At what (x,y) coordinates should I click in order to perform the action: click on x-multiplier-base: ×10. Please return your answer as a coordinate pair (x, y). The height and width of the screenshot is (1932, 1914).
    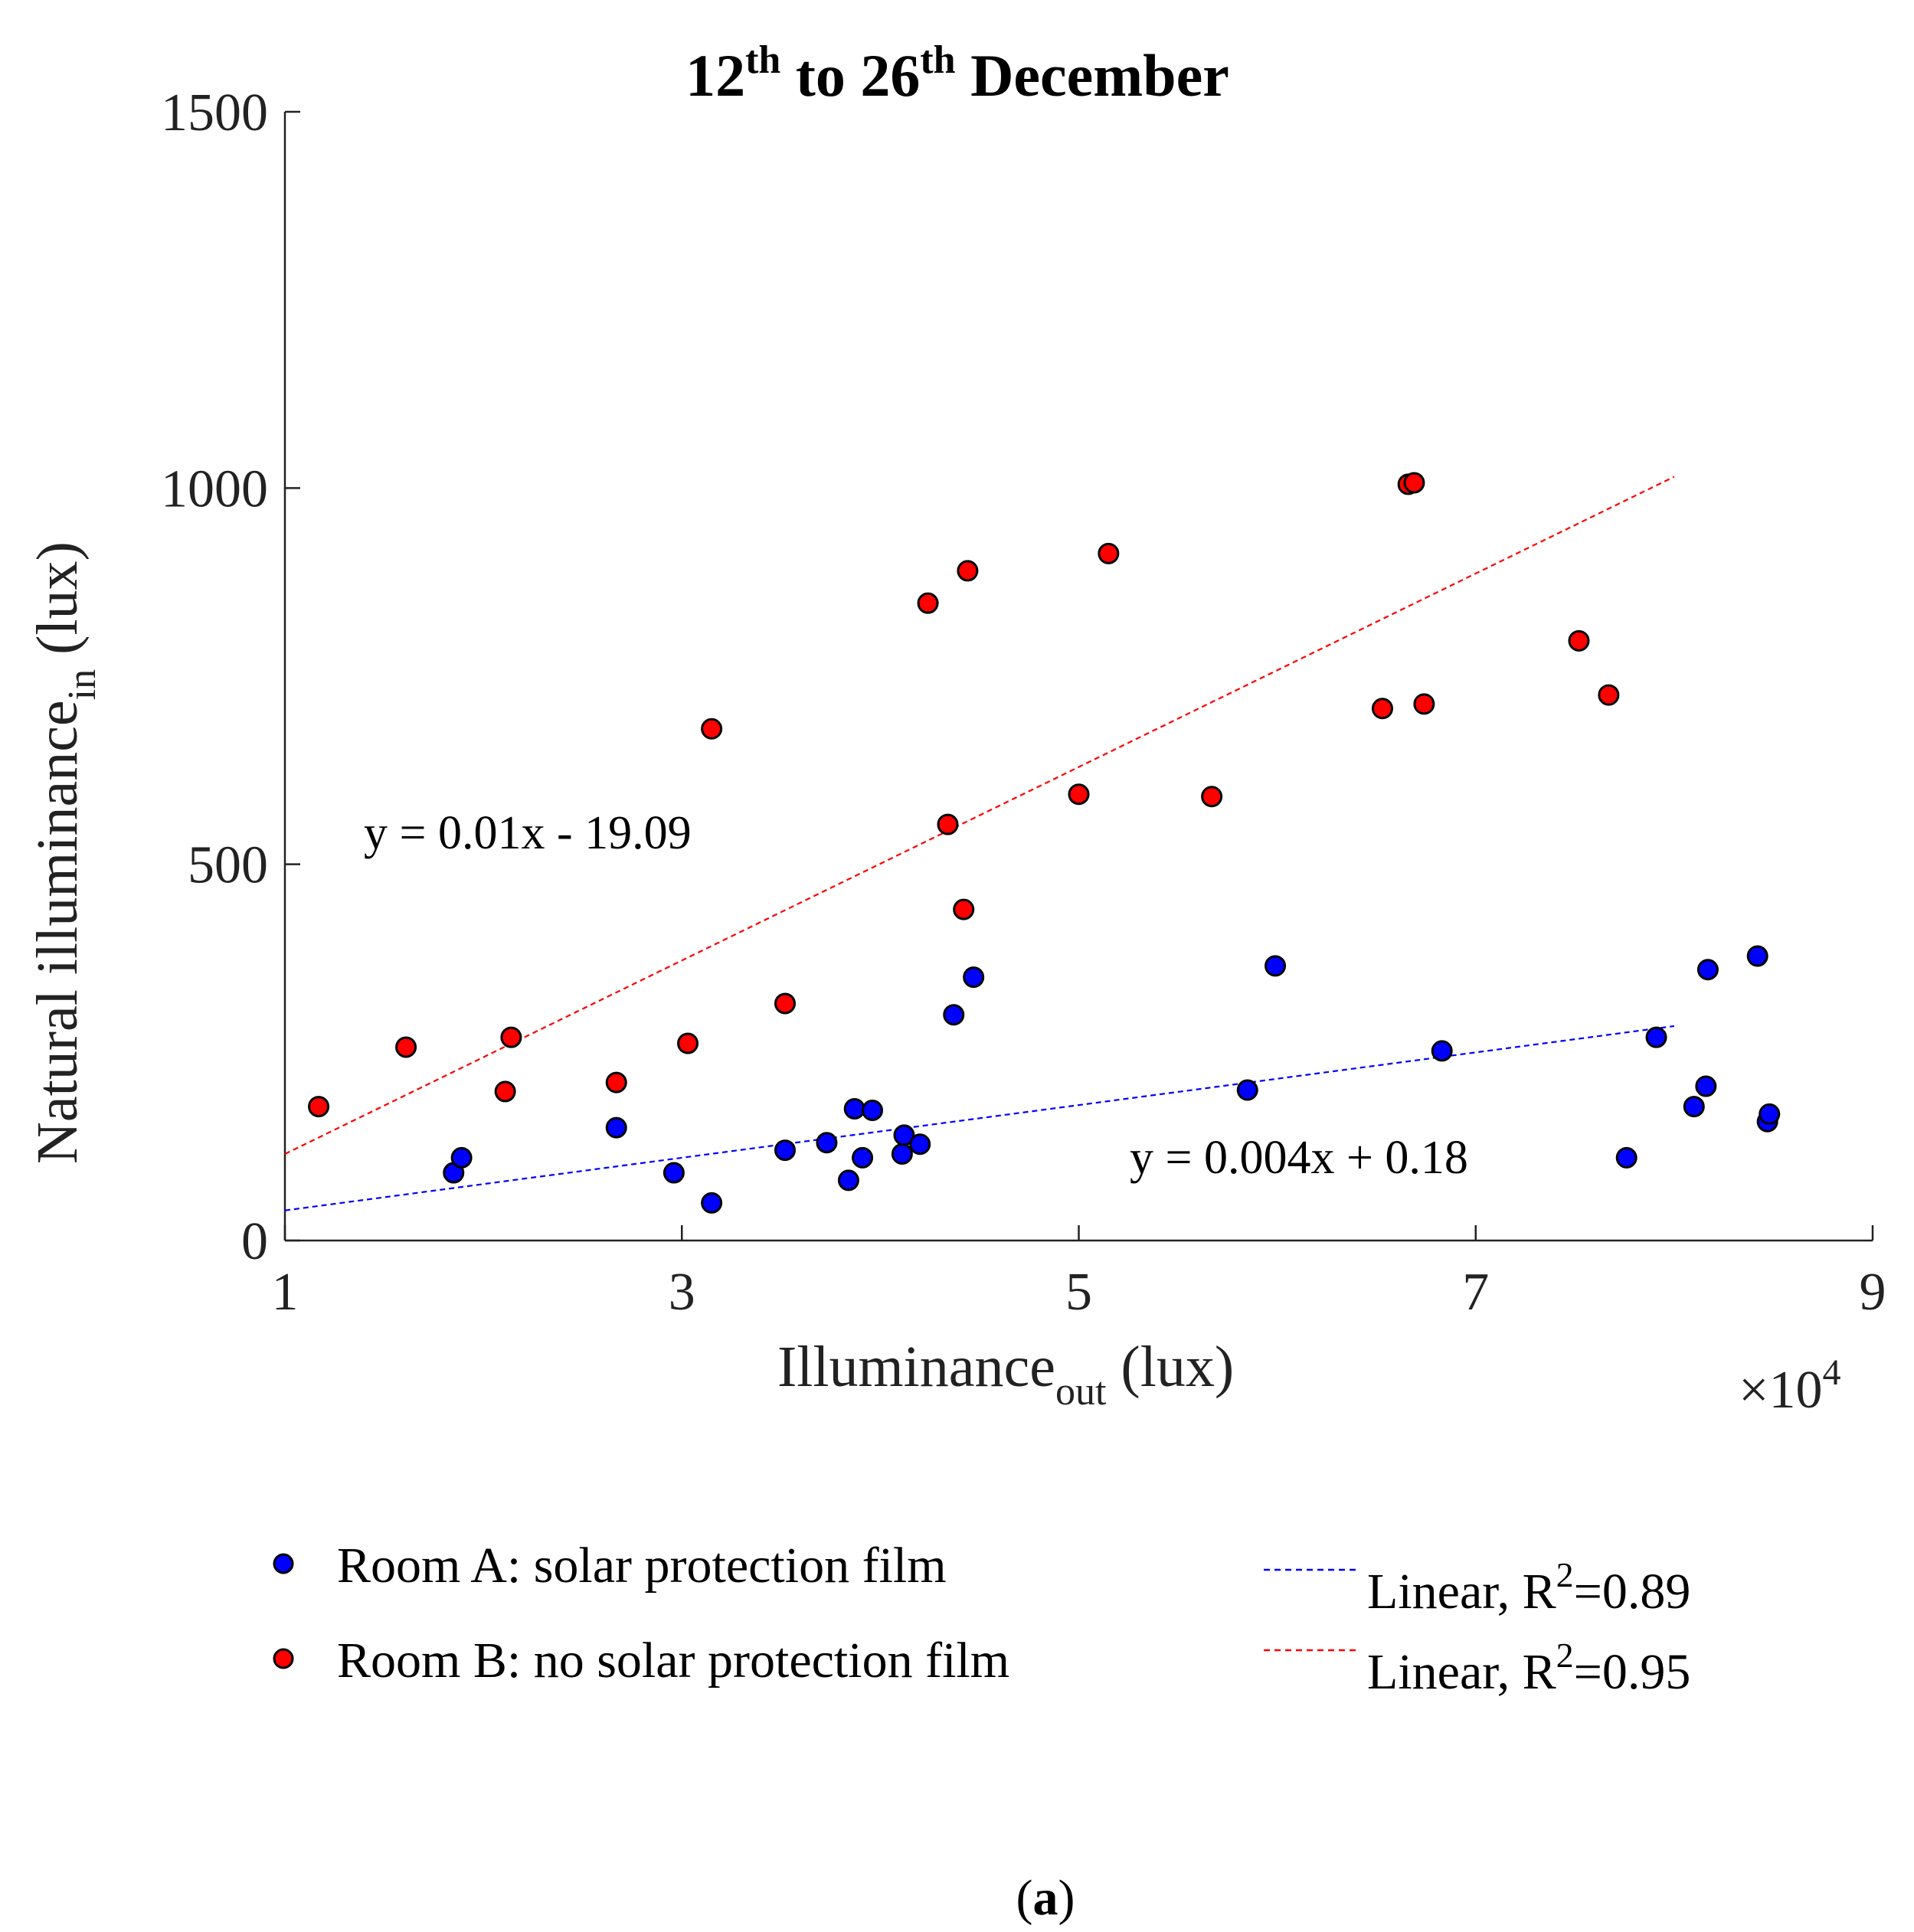
    Looking at the image, I should click on (1780, 1390).